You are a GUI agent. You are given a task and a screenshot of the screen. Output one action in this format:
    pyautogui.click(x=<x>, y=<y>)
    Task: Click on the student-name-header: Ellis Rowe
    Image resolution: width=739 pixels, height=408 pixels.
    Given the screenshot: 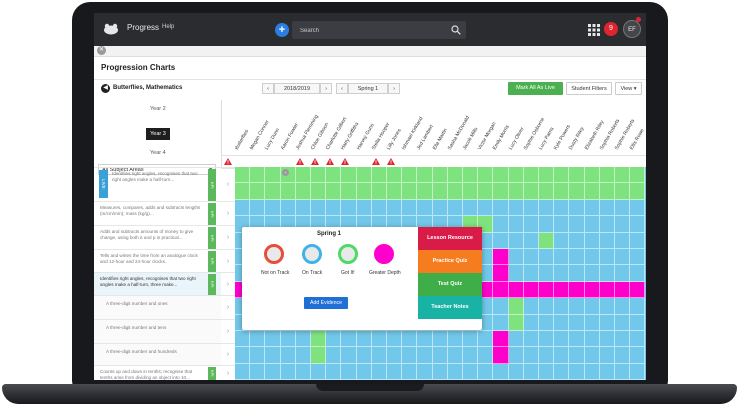 What is the action you would take?
    pyautogui.click(x=637, y=139)
    